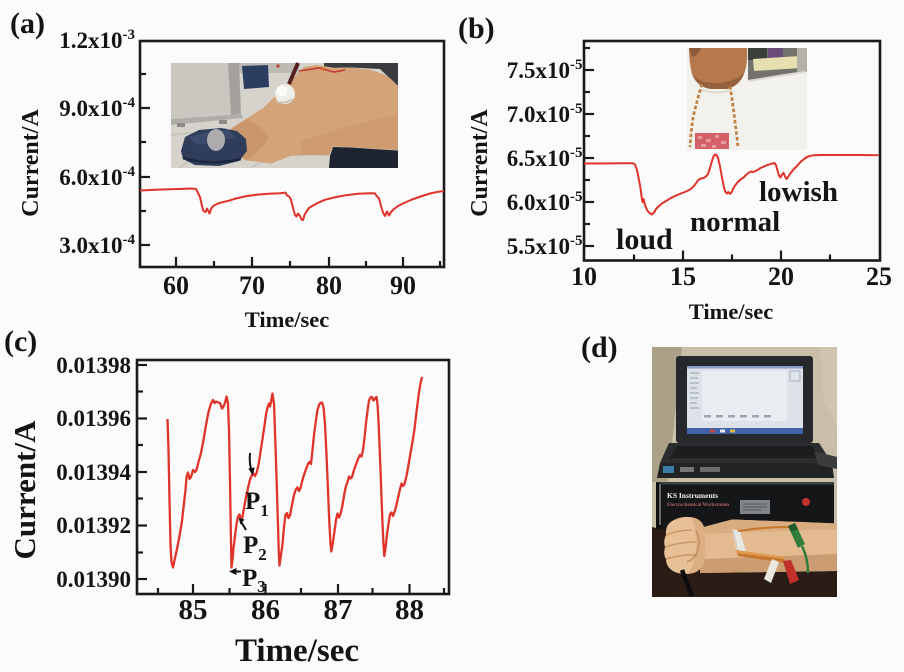 This screenshot has width=904, height=672. What do you see at coordinates (93, 579) in the screenshot?
I see `svg-text: 0.01390` at bounding box center [93, 579].